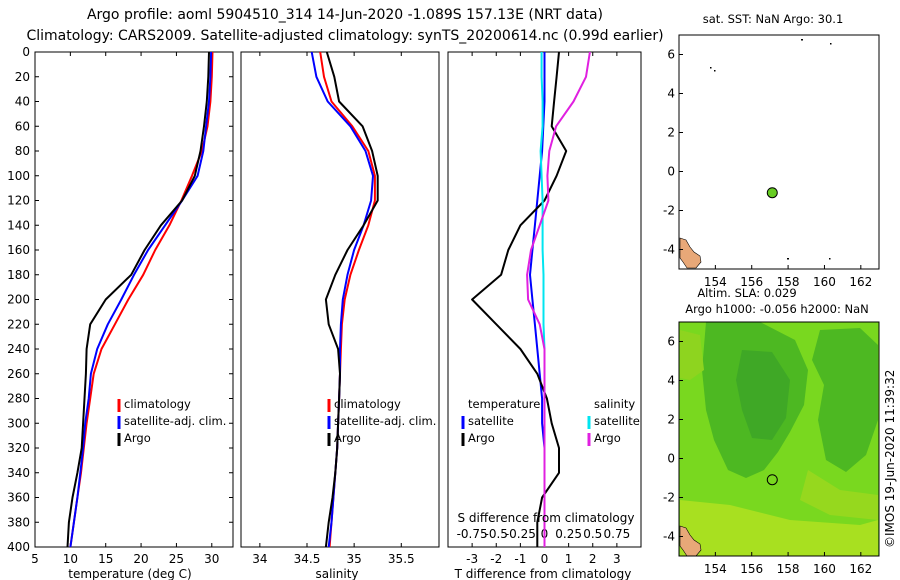 This screenshot has height=580, width=900. Describe the element at coordinates (773, 19) in the screenshot. I see `sst-map-title: sat. SST: NaN Argo: 30.1` at that location.